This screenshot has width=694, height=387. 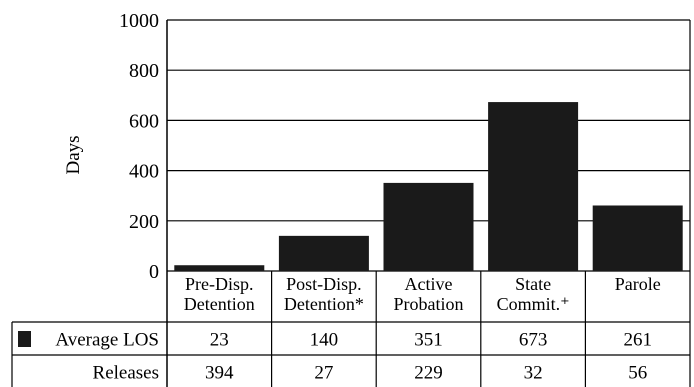 What do you see at coordinates (24, 339) in the screenshot?
I see `legend-swatch` at bounding box center [24, 339].